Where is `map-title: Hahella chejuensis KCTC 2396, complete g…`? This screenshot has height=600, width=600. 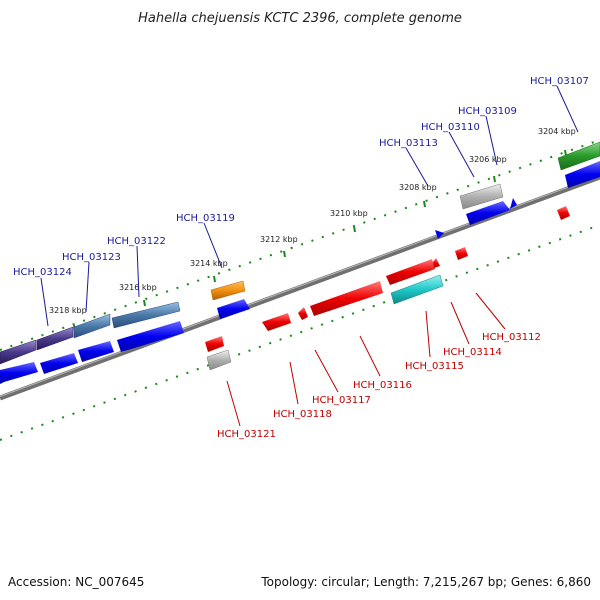
map-title: Hahella chejuensis KCTC 2396, complete g… is located at coordinates (300, 18).